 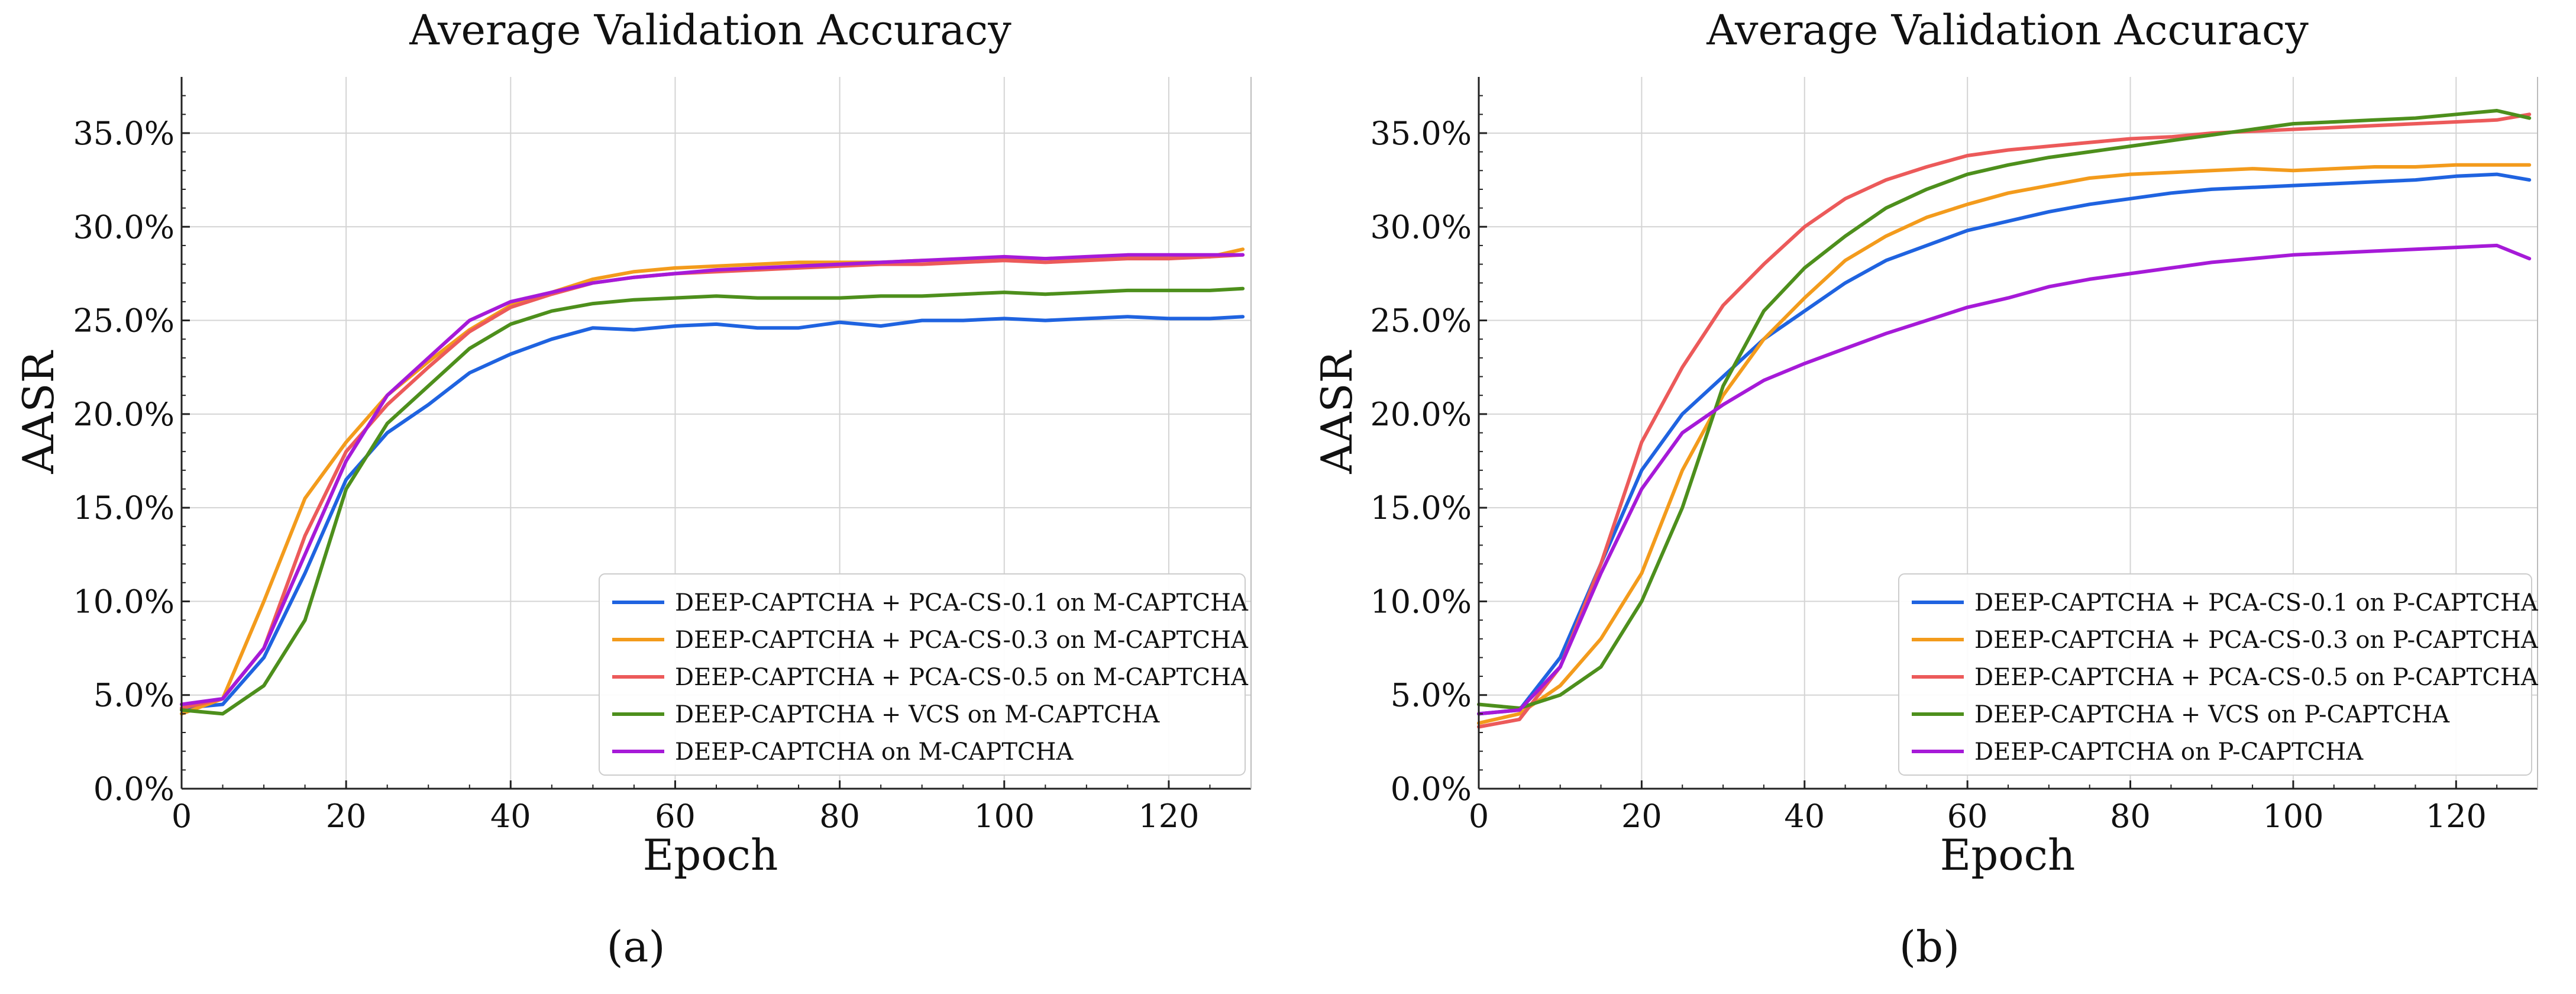 I want to click on legend-label: DEEP-CAPTCHA + PCA-CS-0.3 on P-CAPTCHA, so click(x=2256, y=640).